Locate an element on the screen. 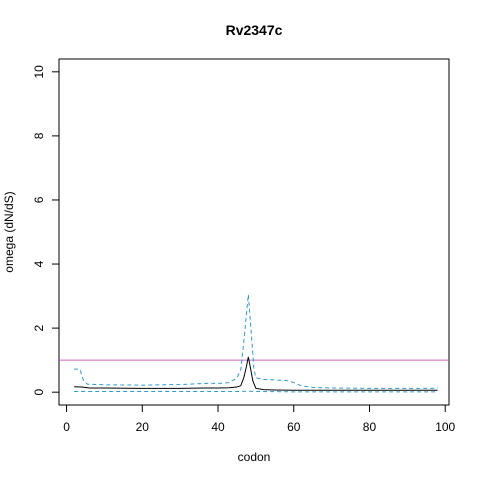  x-axis-label: codon is located at coordinates (254, 457).